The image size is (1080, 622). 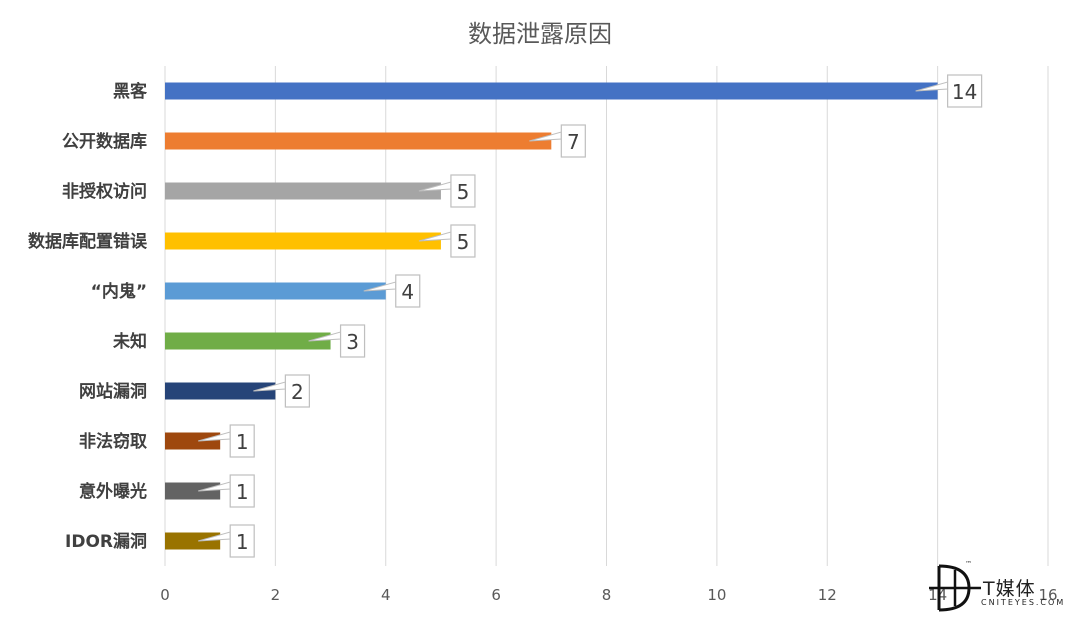 What do you see at coordinates (113, 391) in the screenshot?
I see `category-label: 网站漏洞` at bounding box center [113, 391].